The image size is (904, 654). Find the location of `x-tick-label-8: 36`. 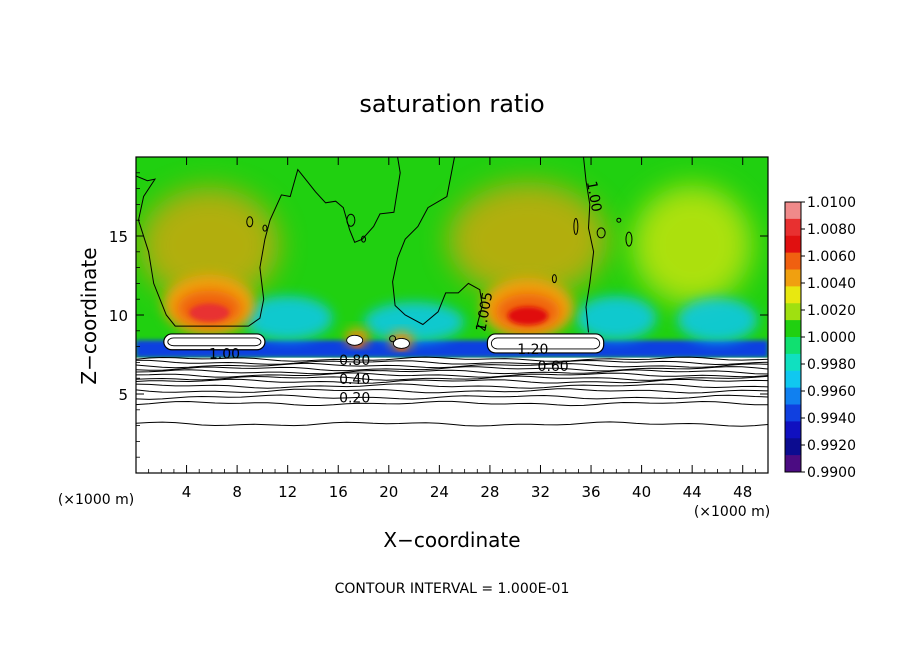

x-tick-label-8: 36 is located at coordinates (590, 492).